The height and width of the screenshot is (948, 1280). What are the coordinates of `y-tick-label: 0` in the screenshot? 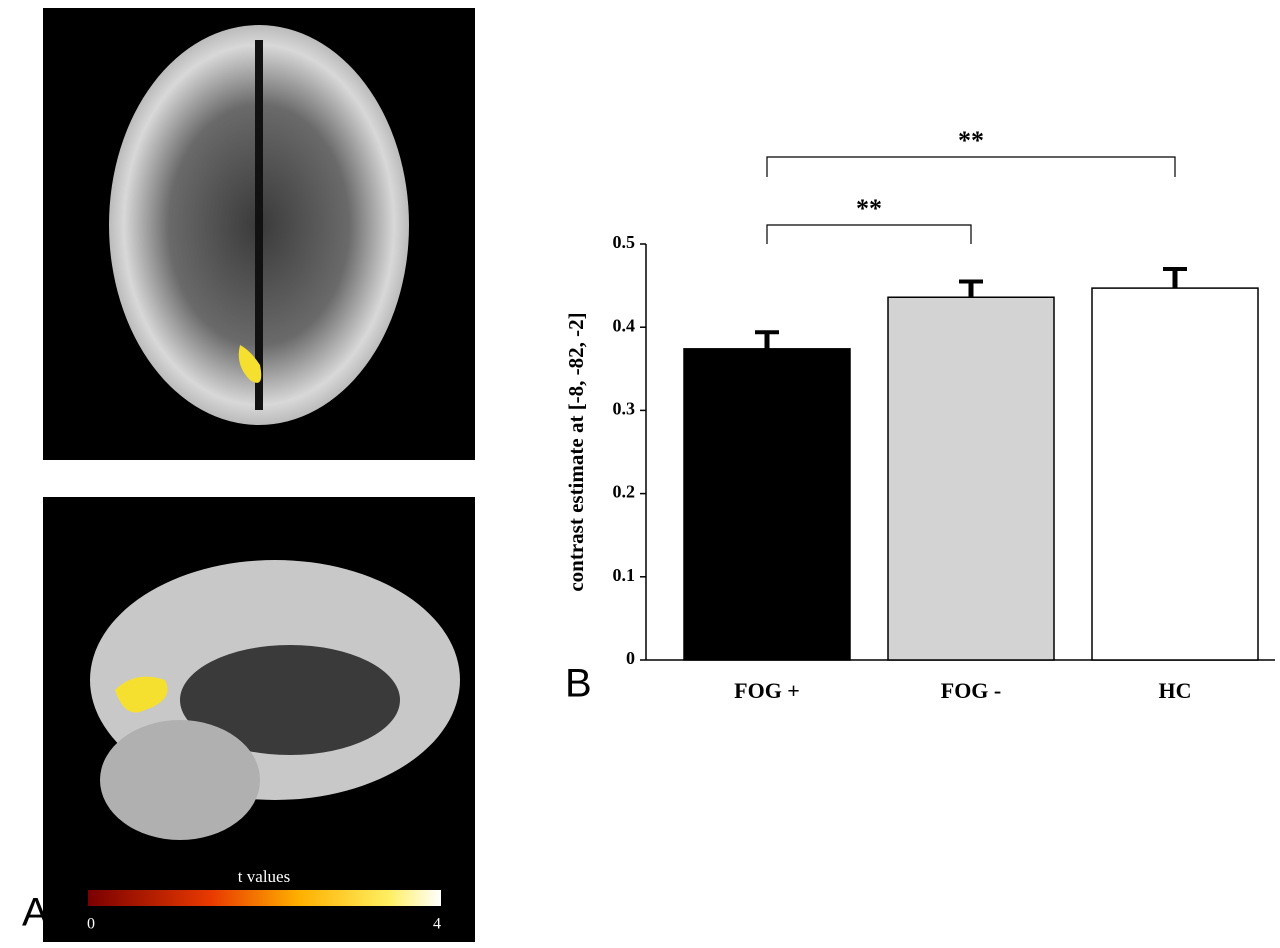 It's located at (630, 658).